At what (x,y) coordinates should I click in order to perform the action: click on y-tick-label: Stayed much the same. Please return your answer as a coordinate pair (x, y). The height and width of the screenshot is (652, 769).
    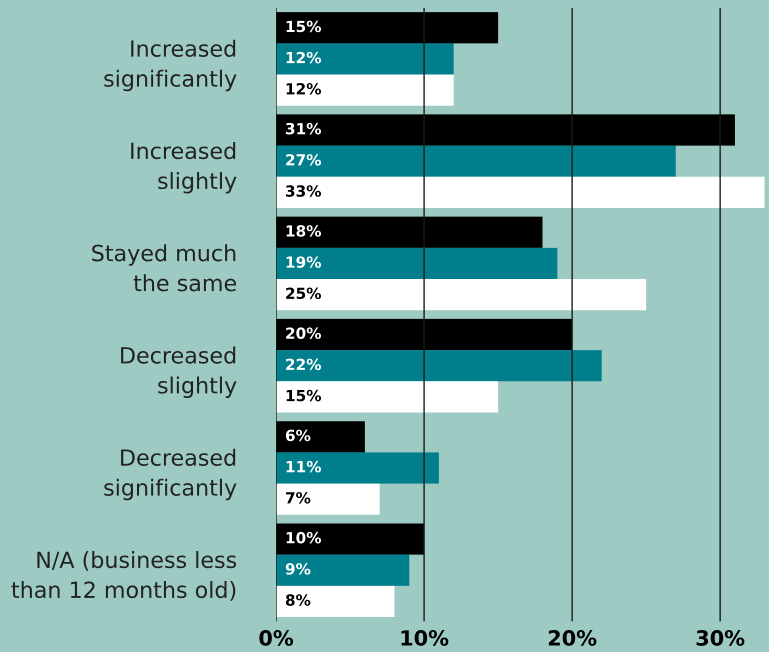
    Looking at the image, I should click on (164, 268).